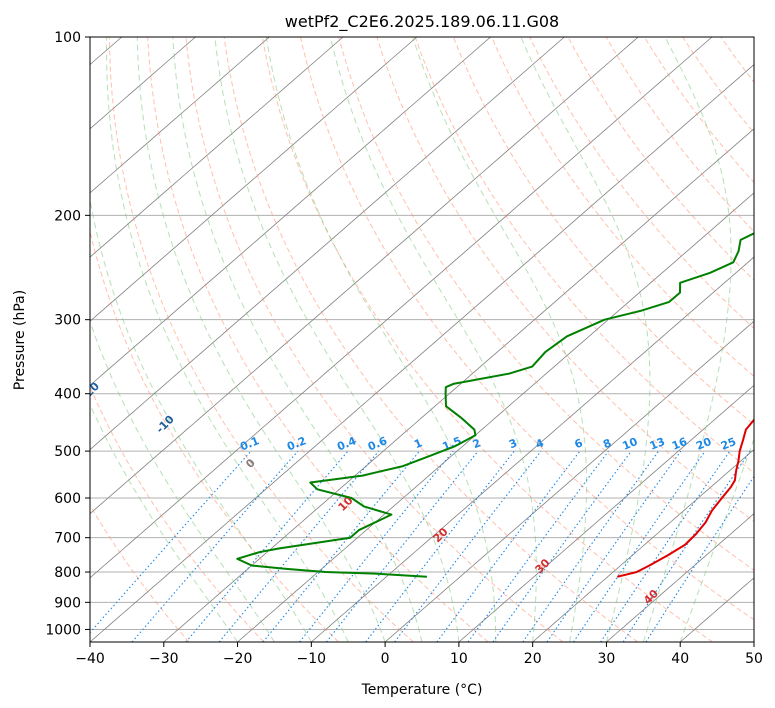 Image resolution: width=775 pixels, height=708 pixels. Describe the element at coordinates (67, 216) in the screenshot. I see `y-tick-label: 200` at that location.